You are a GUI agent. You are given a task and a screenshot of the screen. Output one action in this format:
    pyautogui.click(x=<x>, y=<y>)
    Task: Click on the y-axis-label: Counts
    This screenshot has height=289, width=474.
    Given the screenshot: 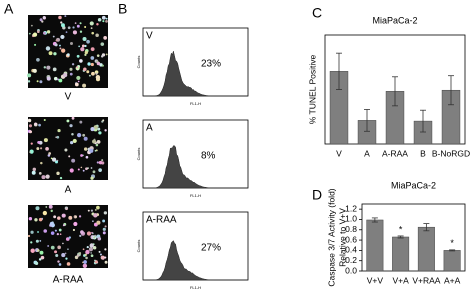 What is the action you would take?
    pyautogui.click(x=138, y=154)
    